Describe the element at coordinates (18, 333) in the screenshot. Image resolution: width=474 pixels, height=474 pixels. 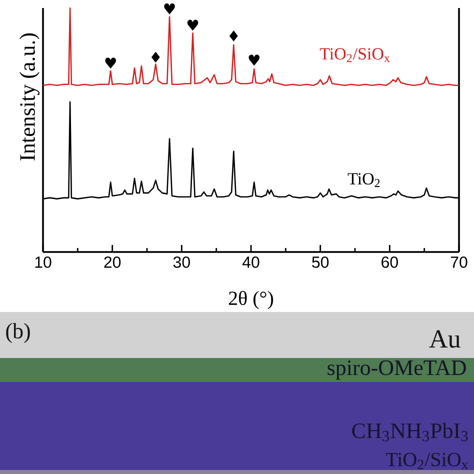
I see `text: (b)` at that location.